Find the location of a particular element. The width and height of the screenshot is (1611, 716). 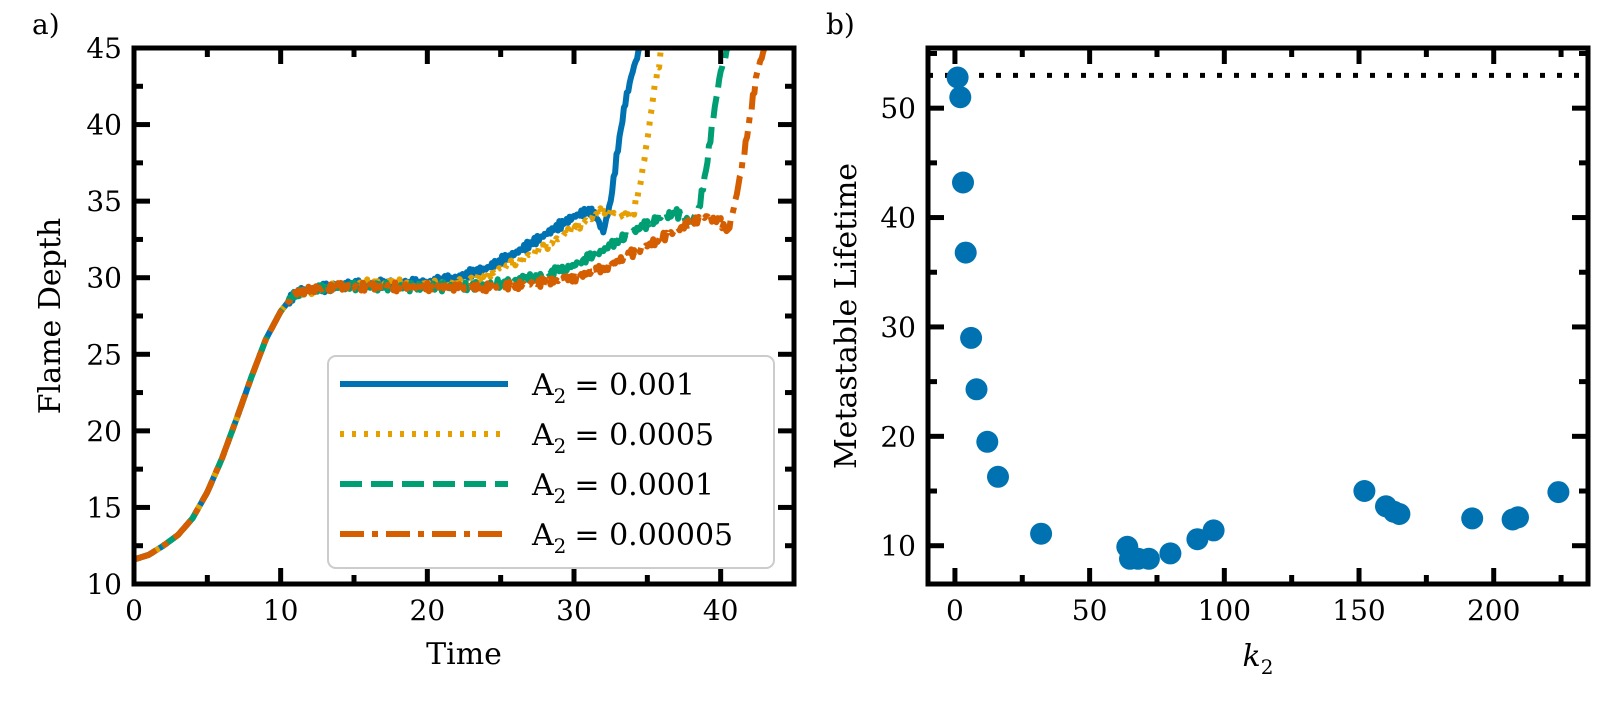

panel-a-ytick-label: 15 is located at coordinates (104, 507).